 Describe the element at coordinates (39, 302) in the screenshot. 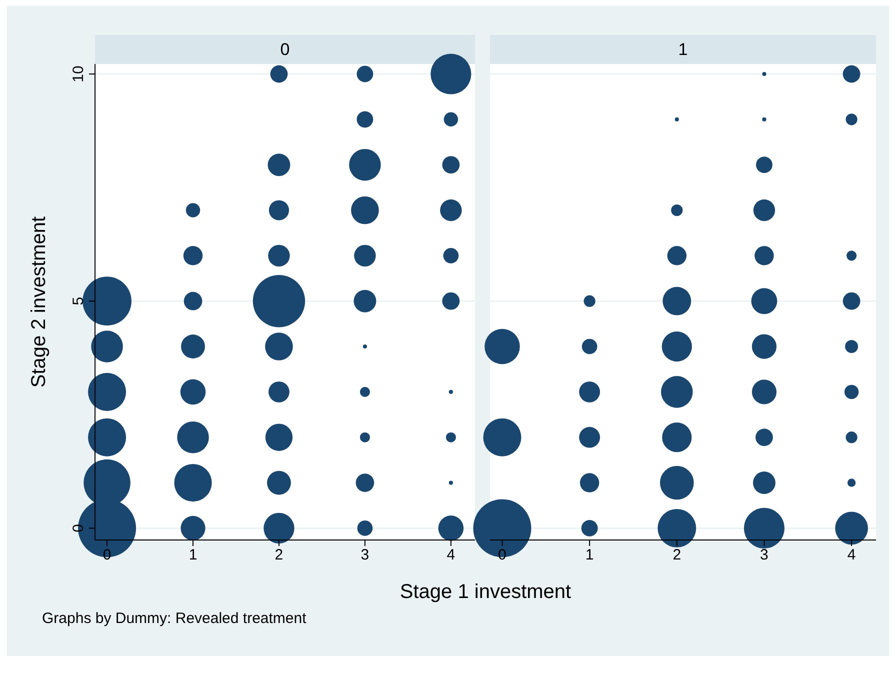

I see `y-axis-title: Stage 2 investment` at that location.